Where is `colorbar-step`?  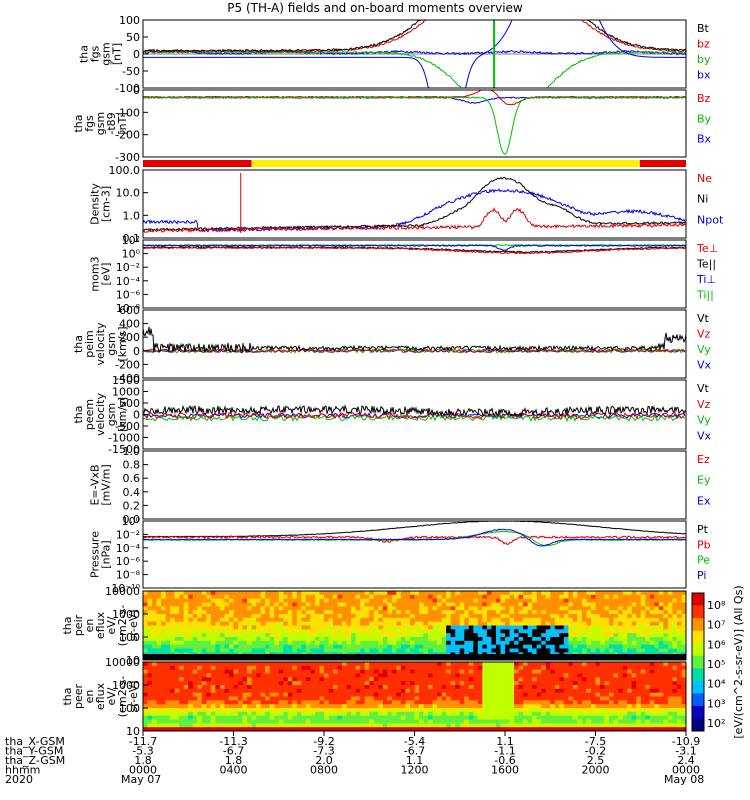
colorbar-step is located at coordinates (698, 625).